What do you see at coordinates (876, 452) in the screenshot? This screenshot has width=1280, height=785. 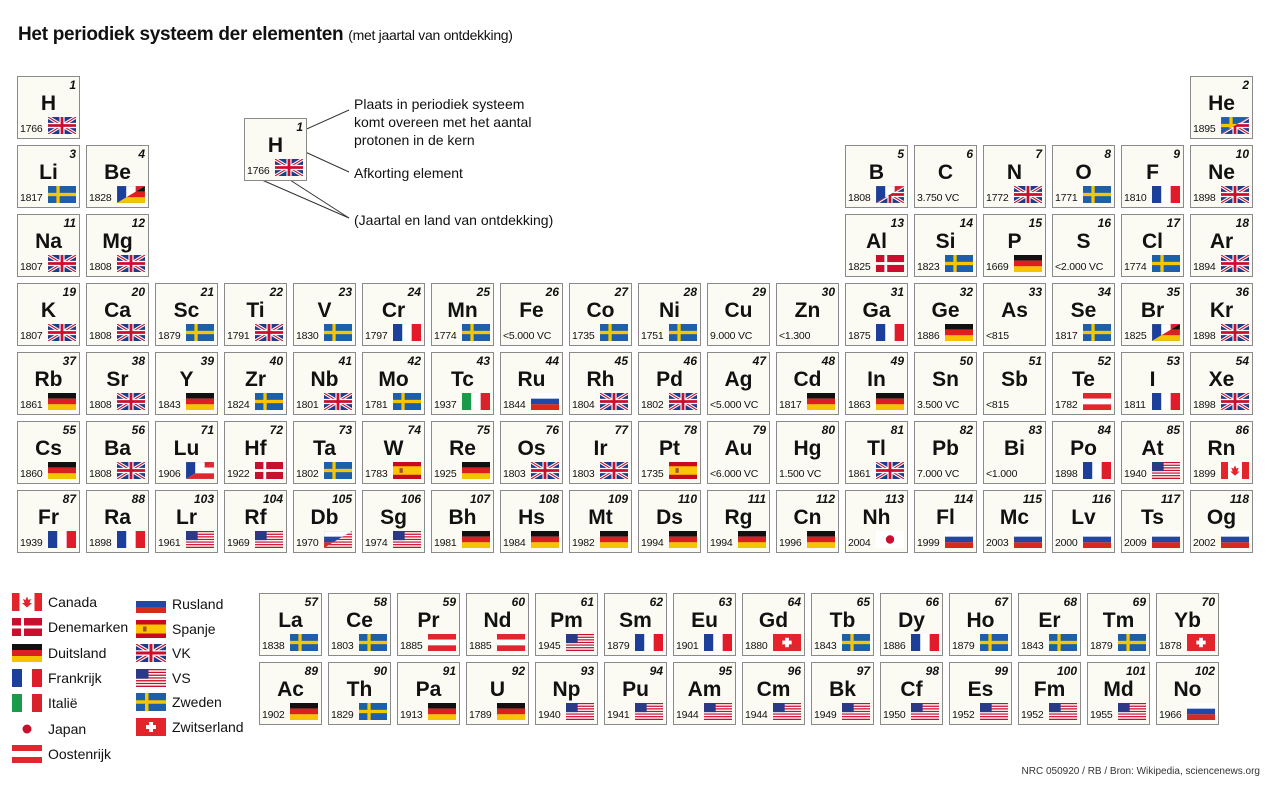 I see `element-cell-tl: 81 Tl 1861` at bounding box center [876, 452].